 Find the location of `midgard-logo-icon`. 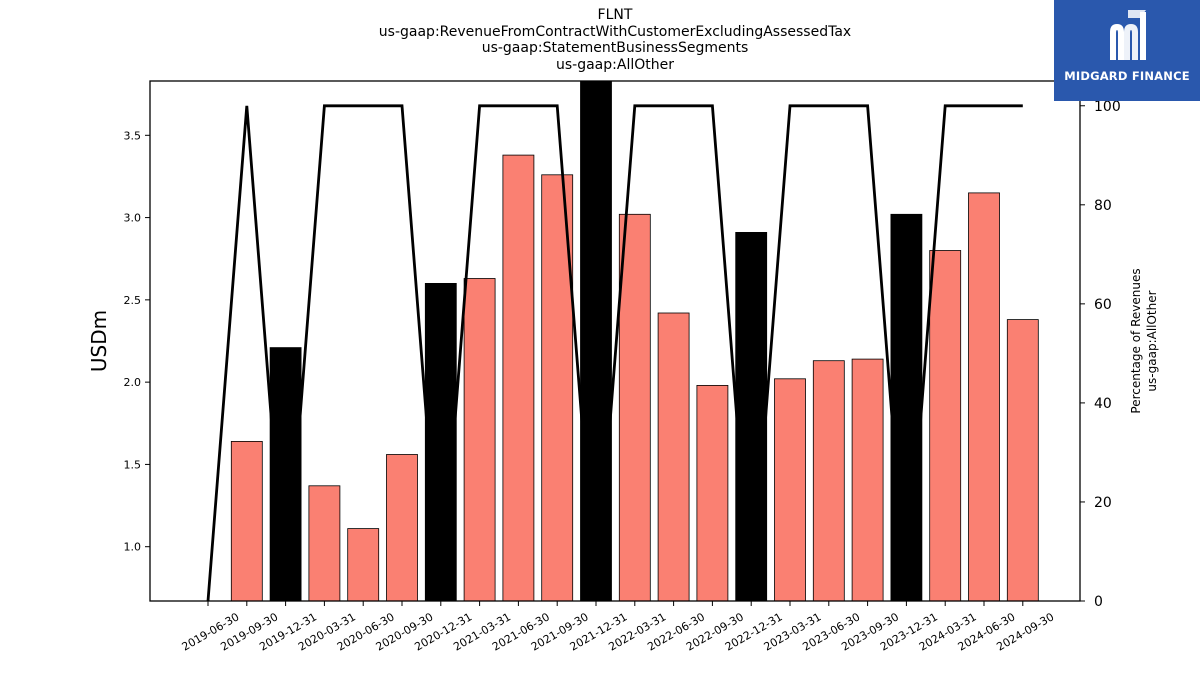

midgard-logo-icon is located at coordinates (1128, 35).